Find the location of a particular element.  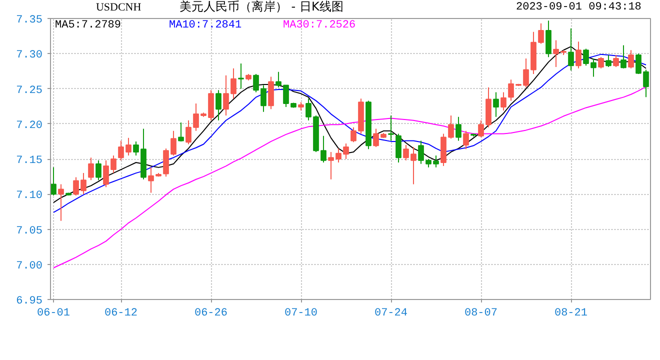

x-tick-label: 06-26 is located at coordinates (211, 314).